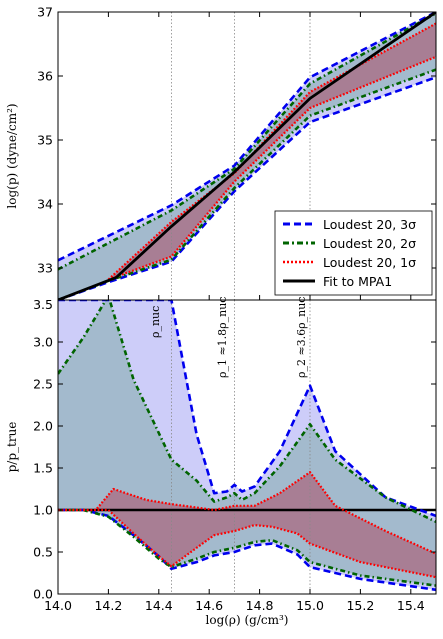 This screenshot has width=443, height=639. I want to click on legend-label-mpa1: Fit to MPA1, so click(357, 281).